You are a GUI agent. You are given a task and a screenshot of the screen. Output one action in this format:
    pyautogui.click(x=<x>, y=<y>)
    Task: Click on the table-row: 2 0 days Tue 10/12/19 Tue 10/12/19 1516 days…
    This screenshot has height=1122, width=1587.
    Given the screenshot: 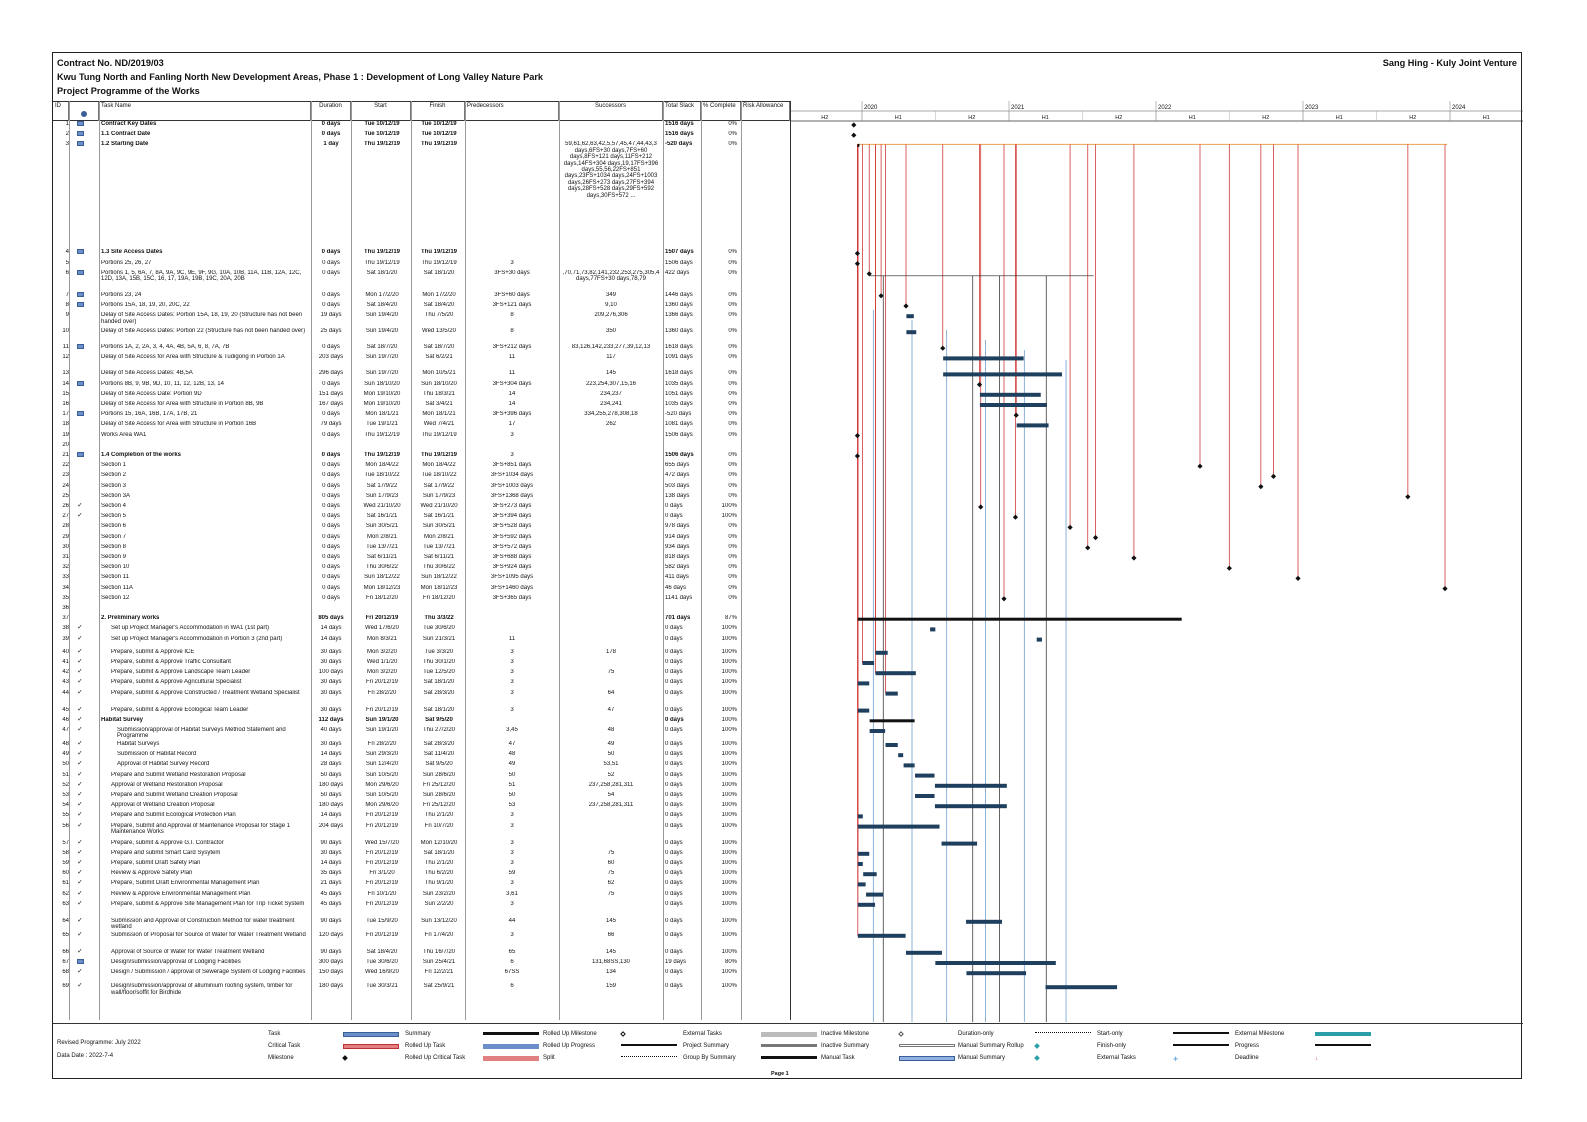 What is the action you would take?
    pyautogui.click(x=421, y=136)
    